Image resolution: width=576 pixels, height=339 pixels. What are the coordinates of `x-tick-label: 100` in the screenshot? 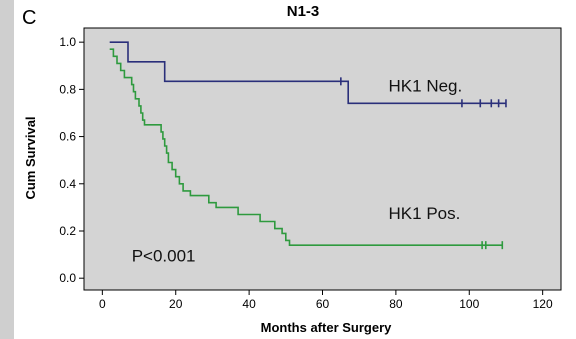 It's located at (469, 304).